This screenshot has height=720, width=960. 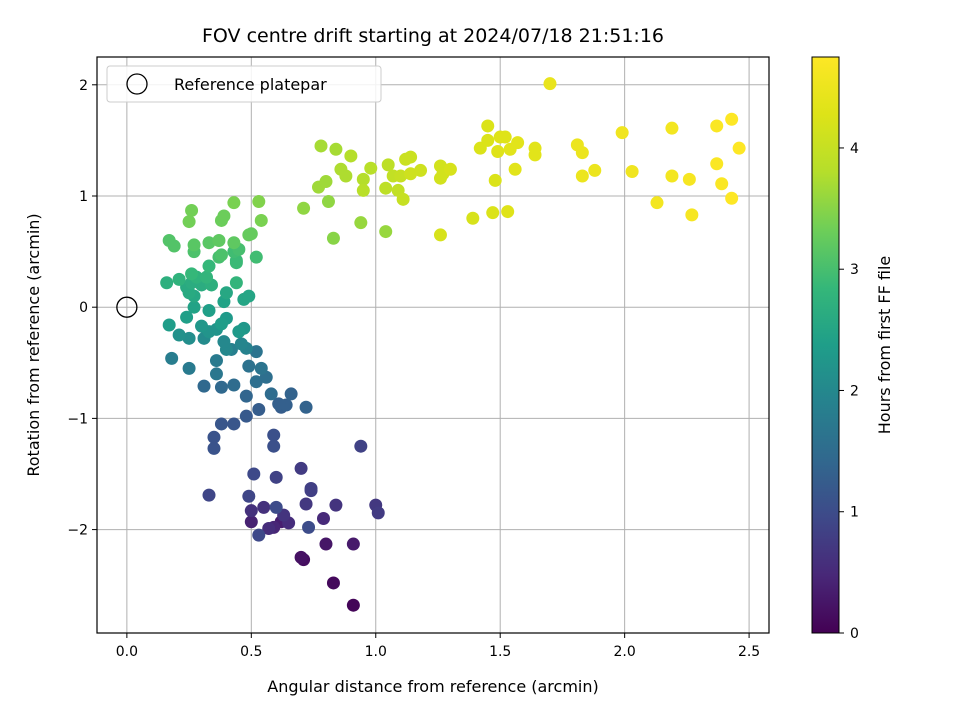 I want to click on colorbar-tick-label: 2, so click(x=854, y=391).